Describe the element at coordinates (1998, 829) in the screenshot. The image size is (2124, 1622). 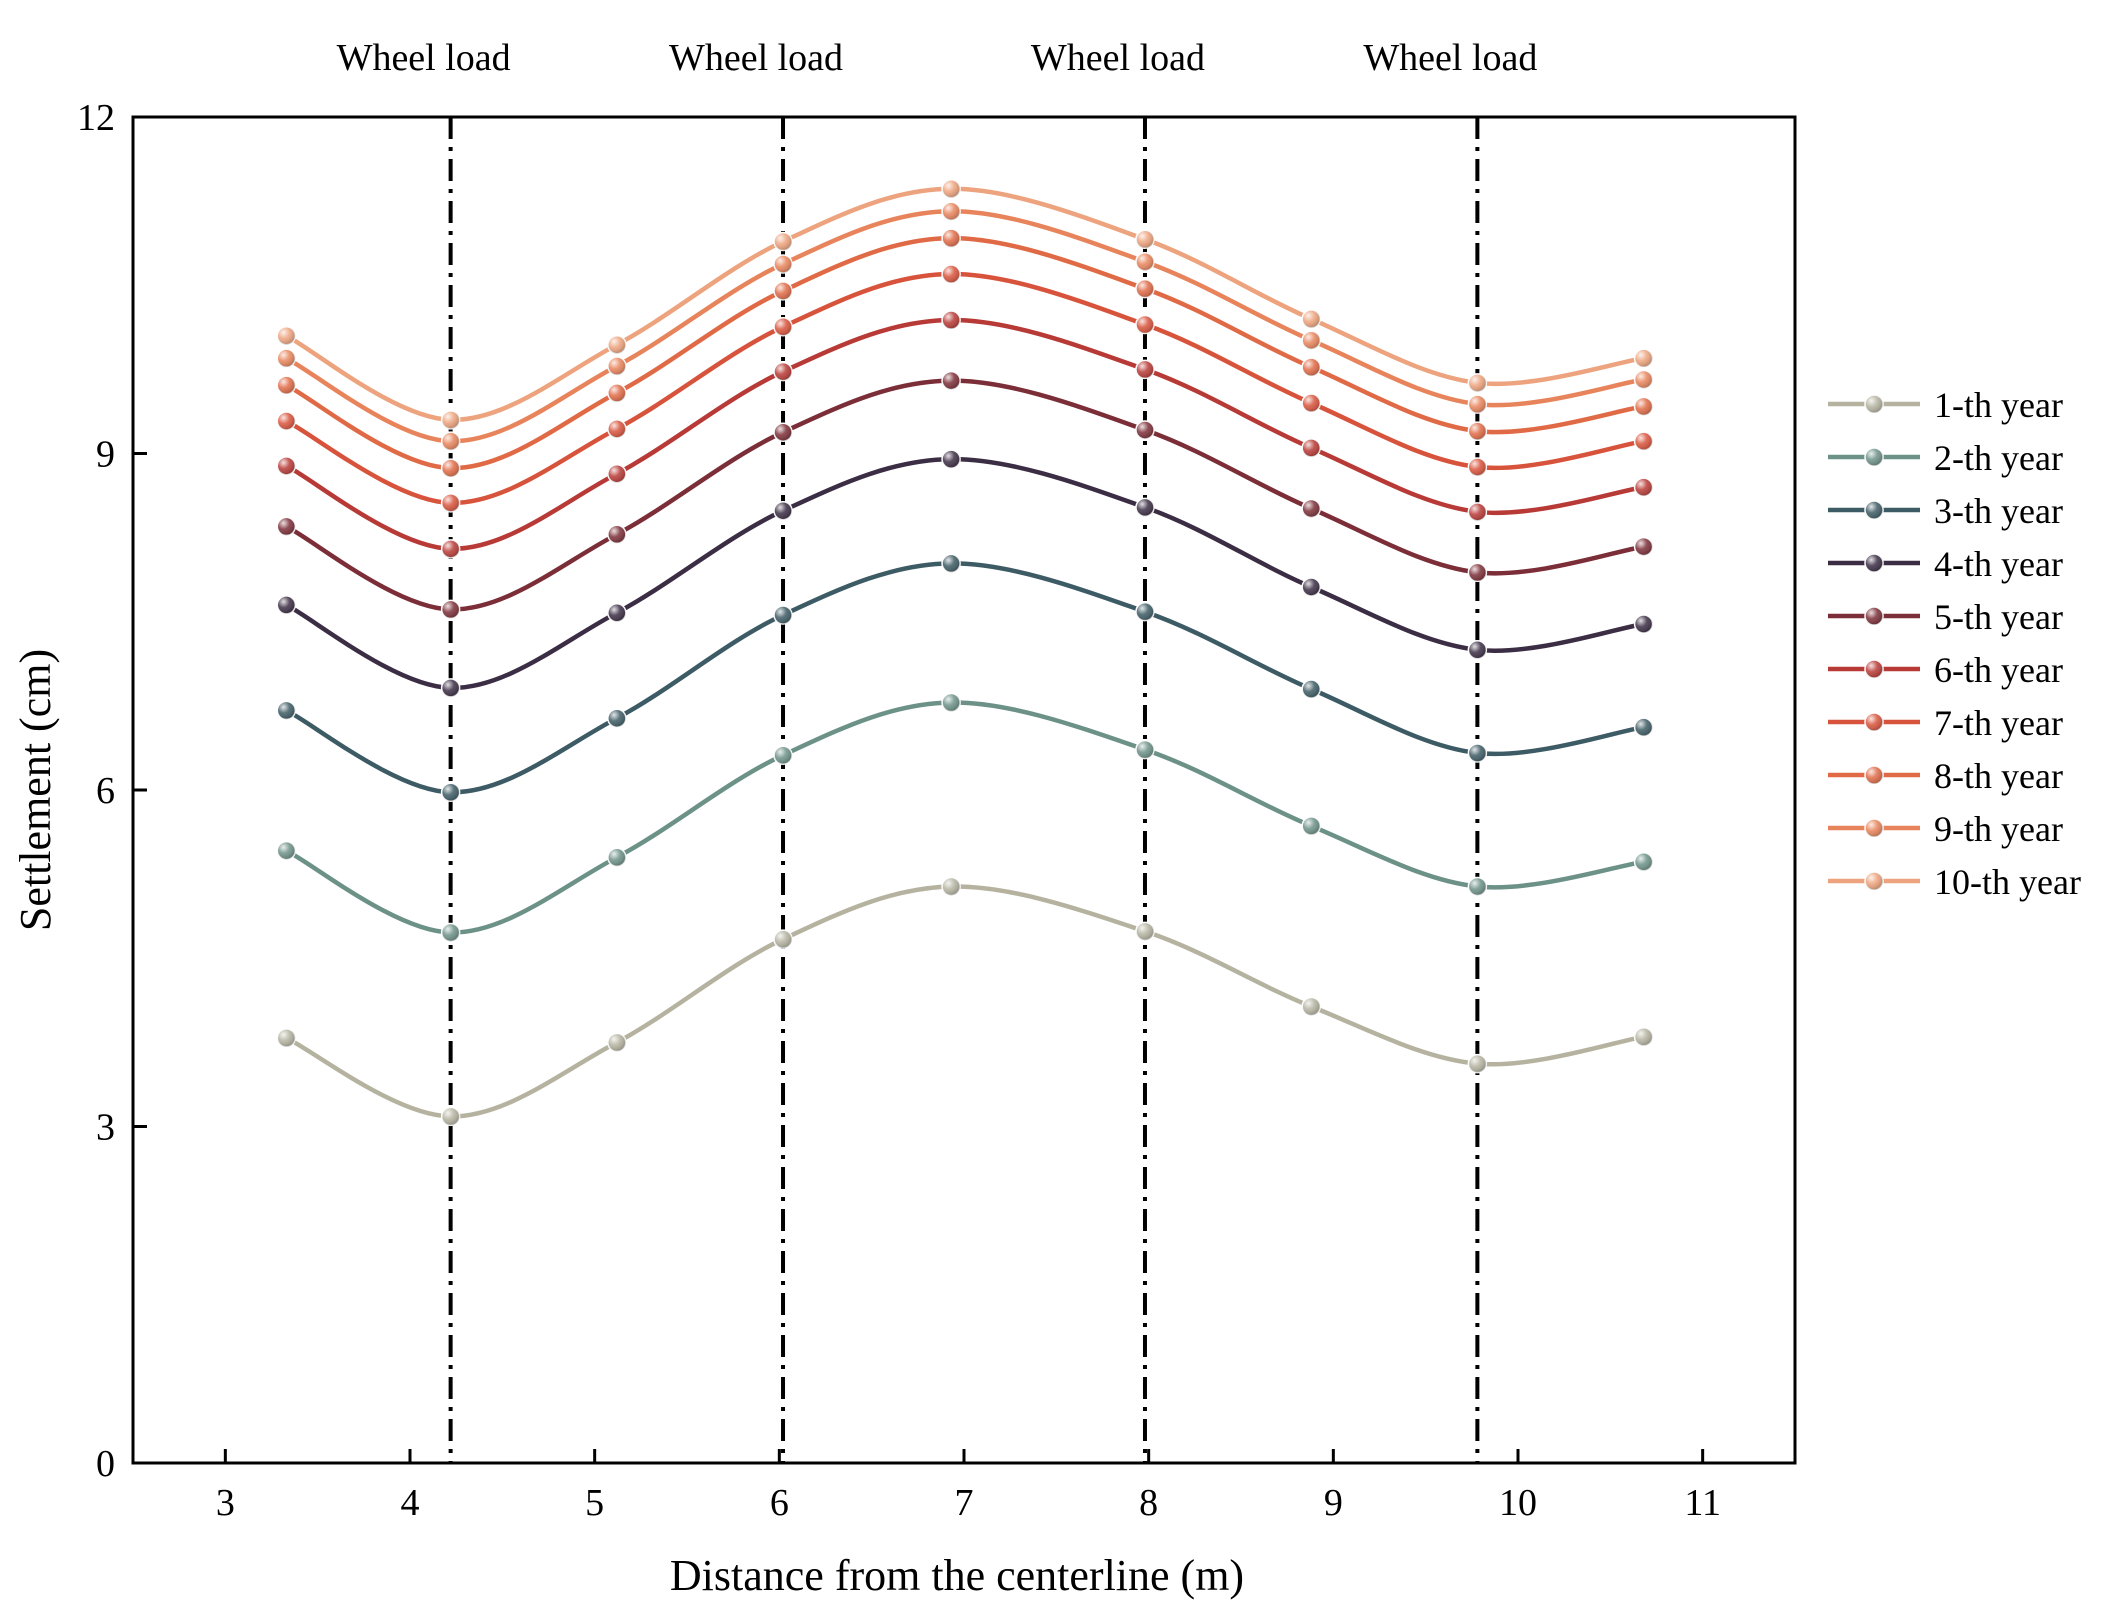
I see `legend-label: 9-th year` at that location.